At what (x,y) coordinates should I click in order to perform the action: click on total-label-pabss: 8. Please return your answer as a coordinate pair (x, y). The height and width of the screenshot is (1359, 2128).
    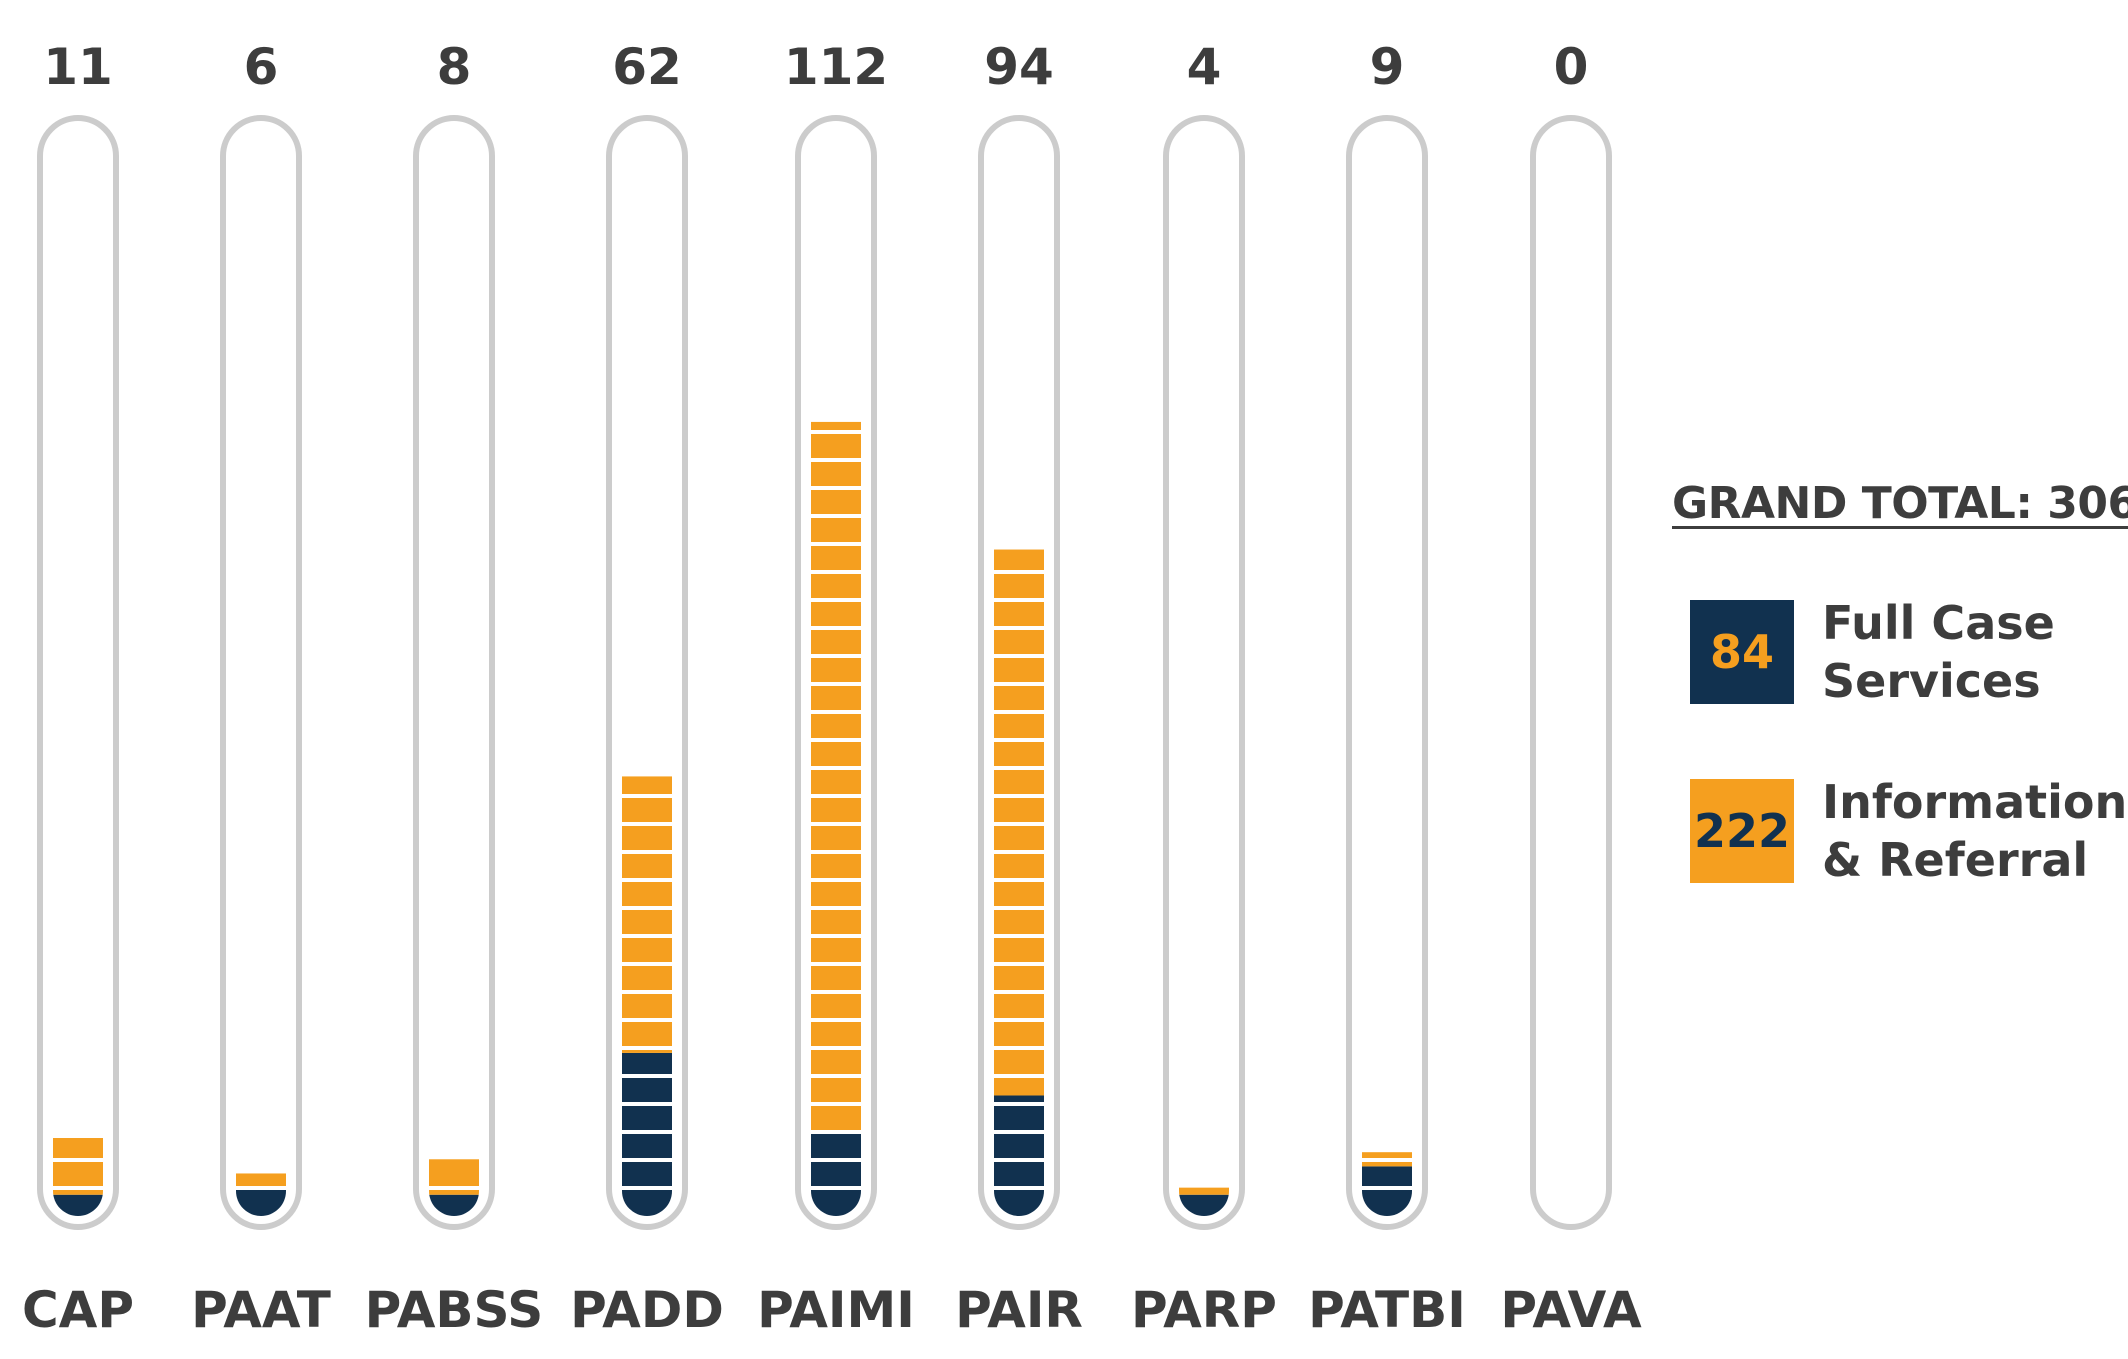
    Looking at the image, I should click on (454, 67).